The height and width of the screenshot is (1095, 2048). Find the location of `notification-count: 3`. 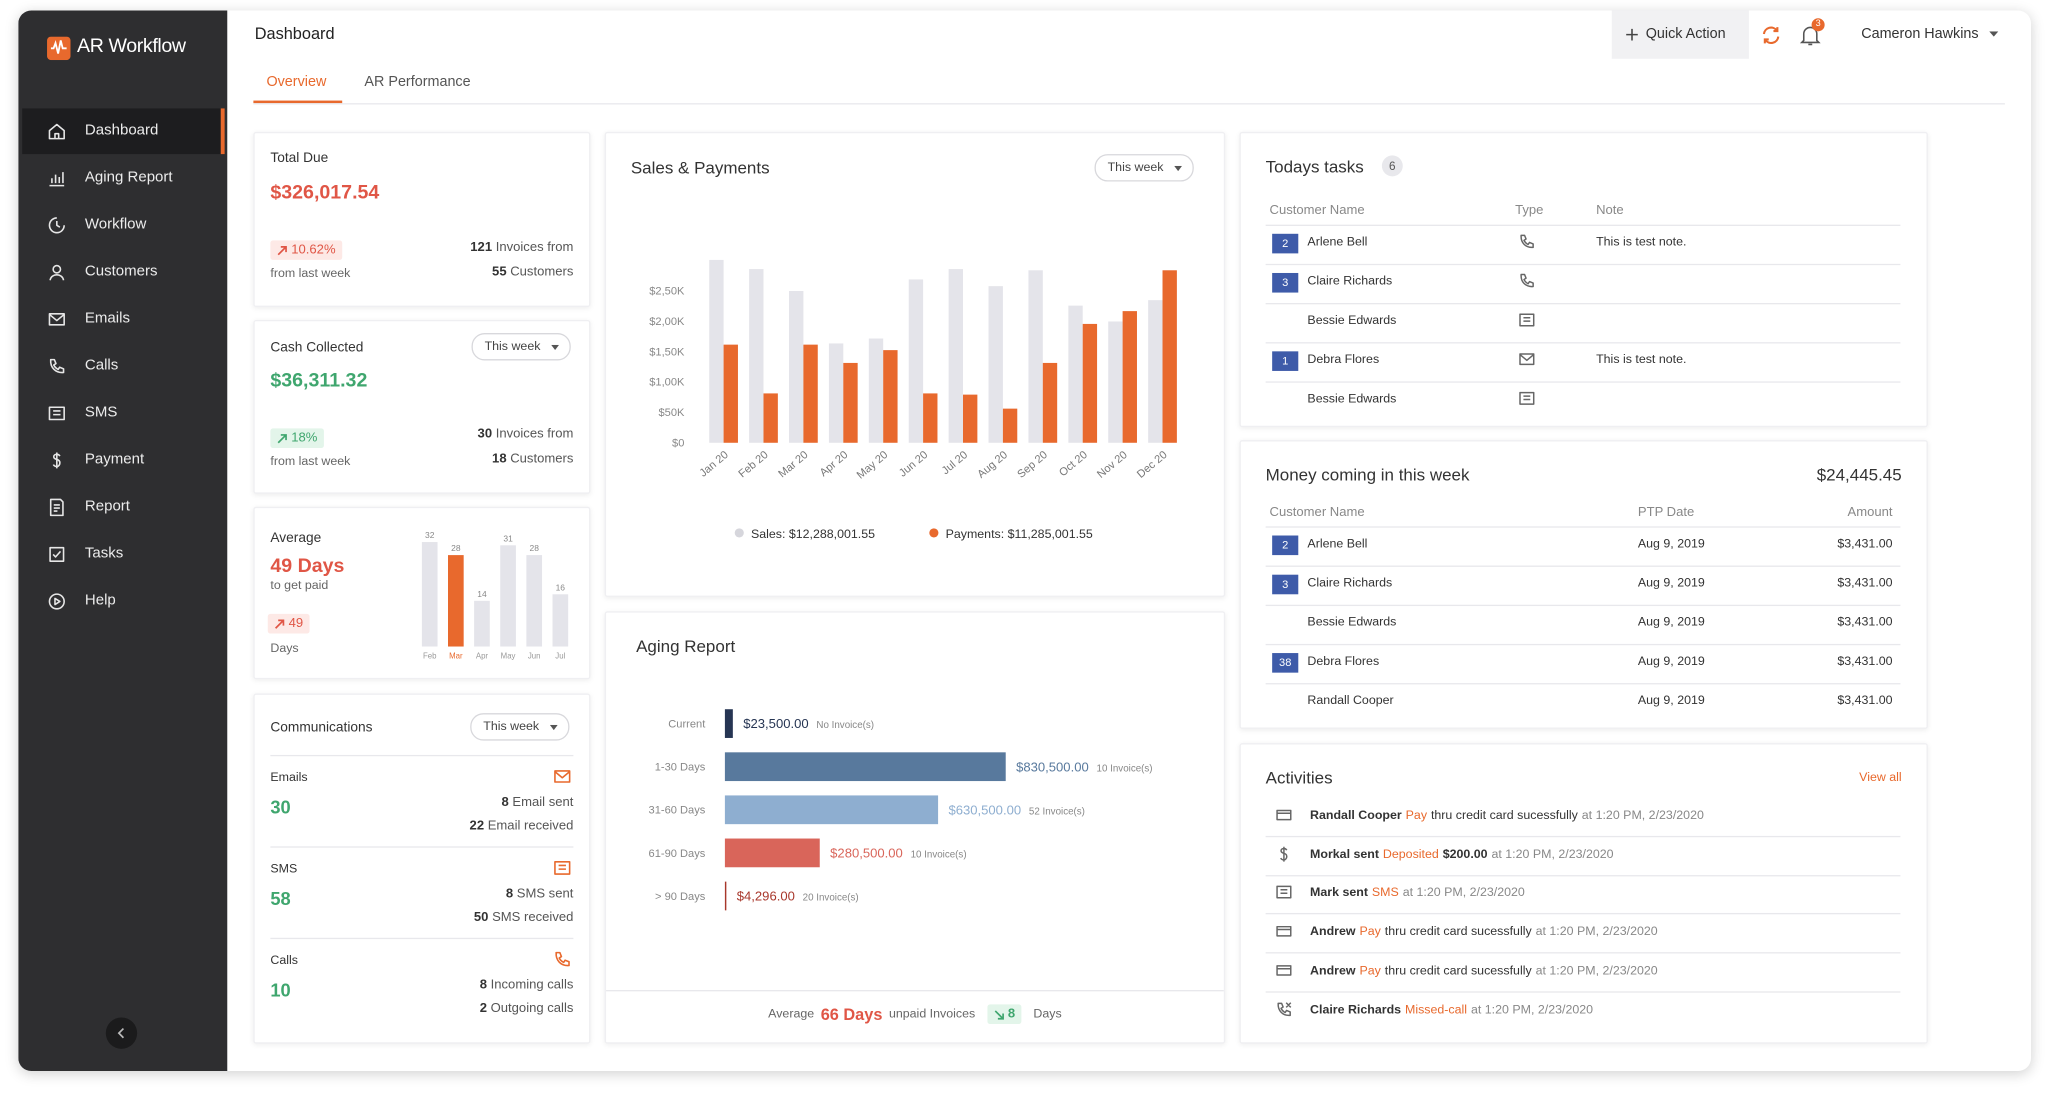

notification-count: 3 is located at coordinates (1818, 25).